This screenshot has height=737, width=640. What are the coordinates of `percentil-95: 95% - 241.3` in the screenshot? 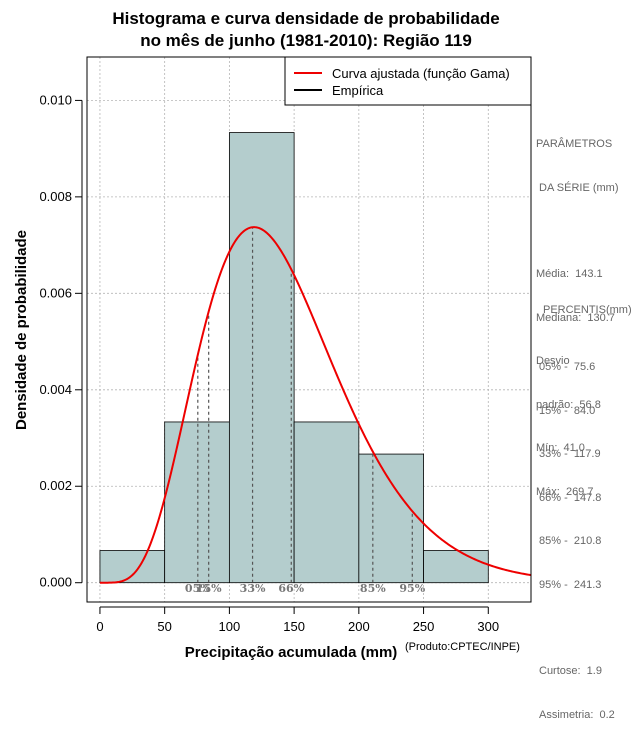 It's located at (570, 584).